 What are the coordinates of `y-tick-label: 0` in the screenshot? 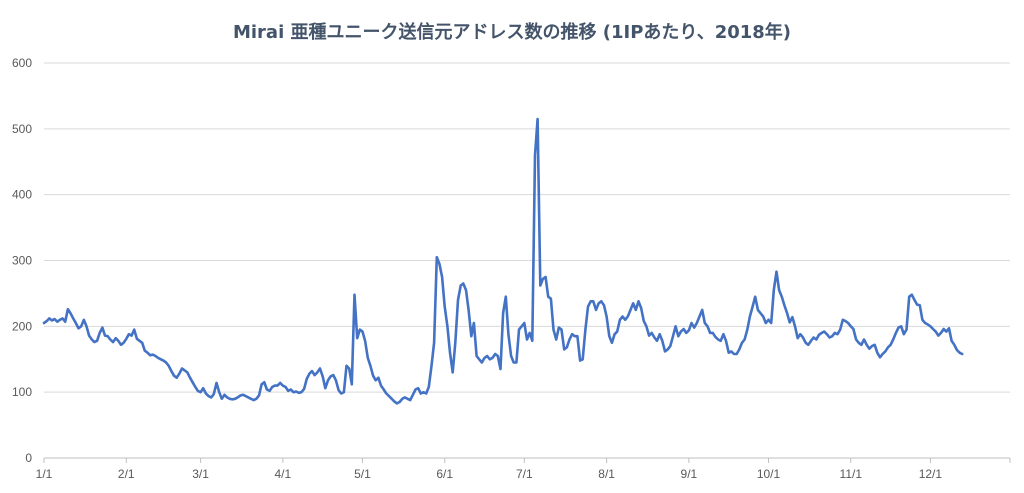 It's located at (28, 458).